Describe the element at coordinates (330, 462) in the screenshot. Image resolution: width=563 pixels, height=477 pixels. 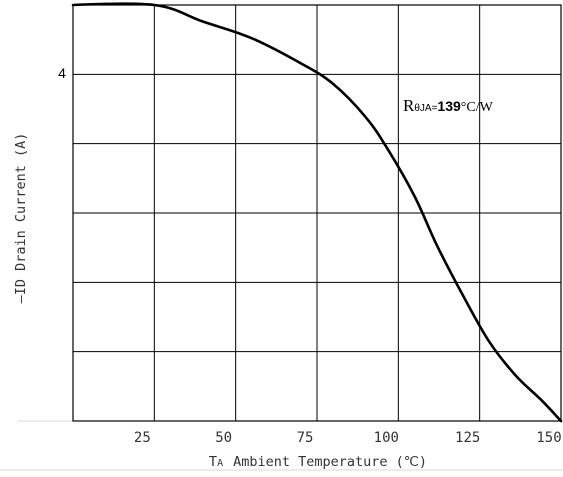
I see `x-axis-label-text: Ambient Temperature (℃)` at that location.